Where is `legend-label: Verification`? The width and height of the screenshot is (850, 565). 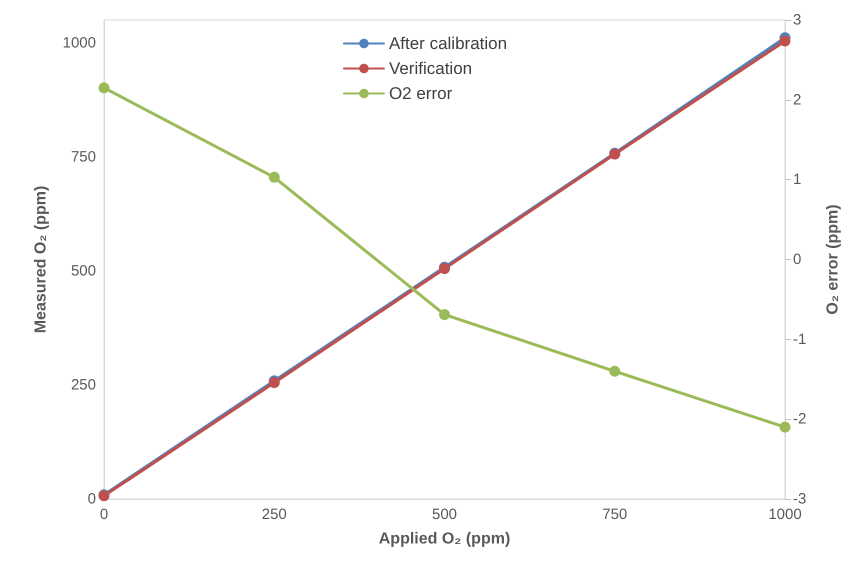 legend-label: Verification is located at coordinates (430, 68).